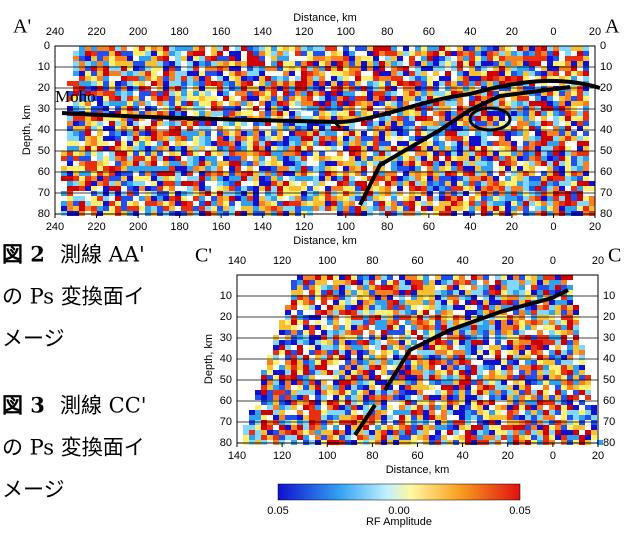  Describe the element at coordinates (603, 46) in the screenshot. I see `y-tick-label: 0` at that location.